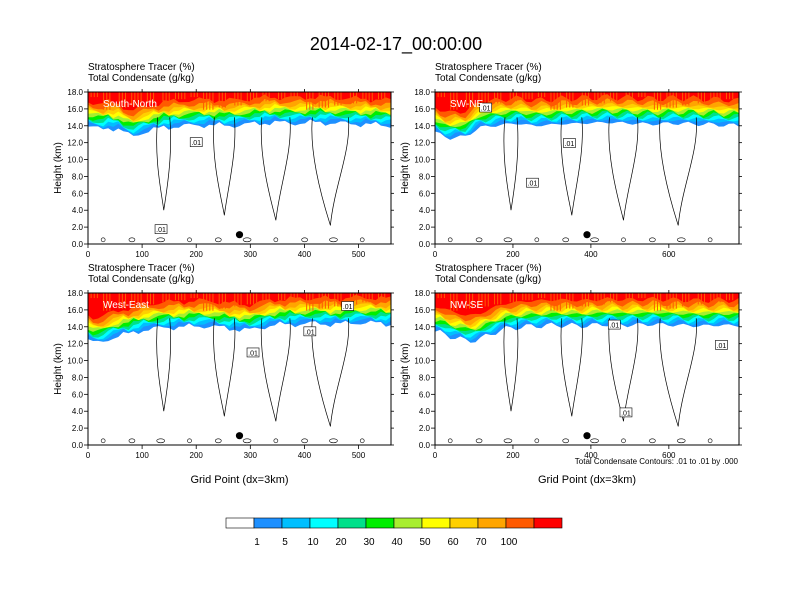 The width and height of the screenshot is (792, 612). What do you see at coordinates (453, 542) in the screenshot?
I see `colorbar-label: 60` at bounding box center [453, 542].